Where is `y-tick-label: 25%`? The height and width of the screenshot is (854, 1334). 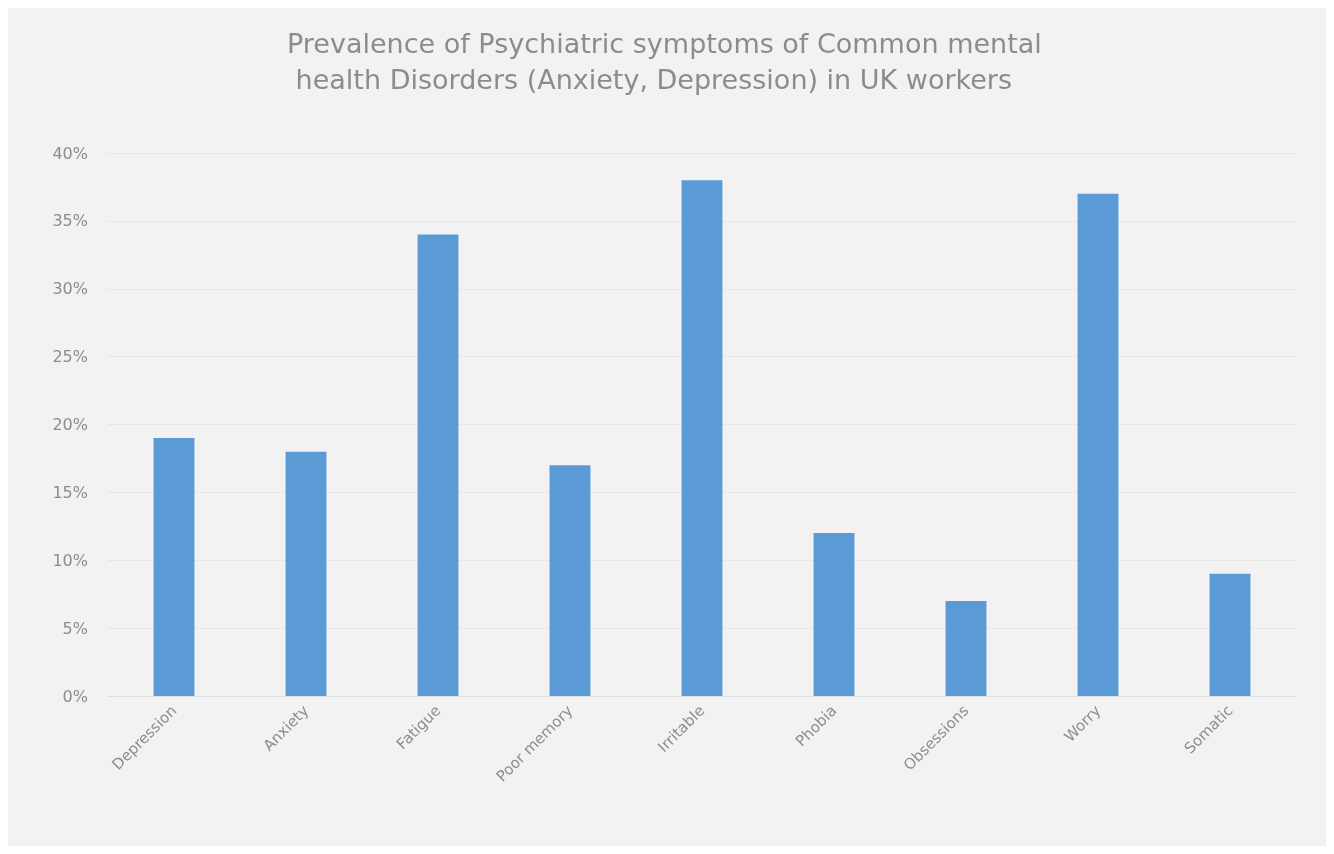
y-tick-label: 25% is located at coordinates (70, 357).